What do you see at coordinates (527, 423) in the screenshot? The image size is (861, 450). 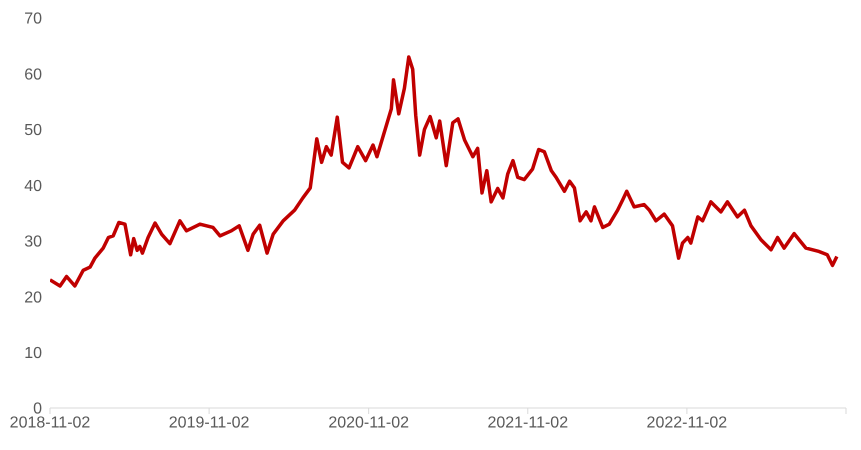 I see `x-tick-label: 2021-11-02` at bounding box center [527, 423].